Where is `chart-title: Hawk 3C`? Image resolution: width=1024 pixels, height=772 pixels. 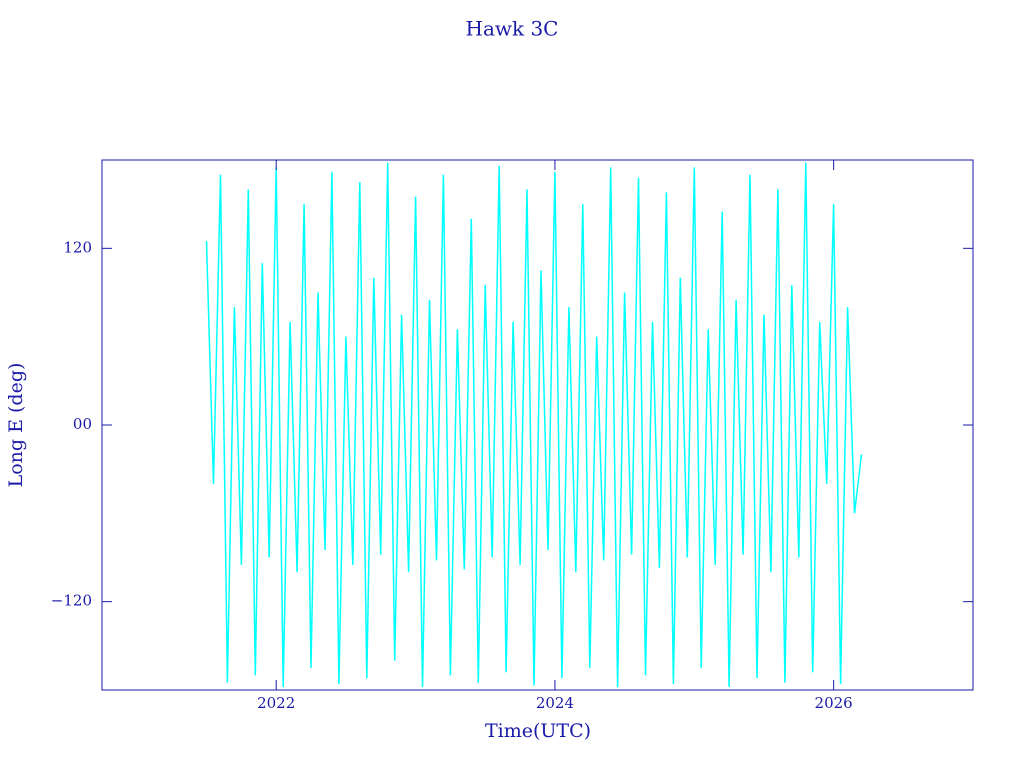 chart-title: Hawk 3C is located at coordinates (512, 29).